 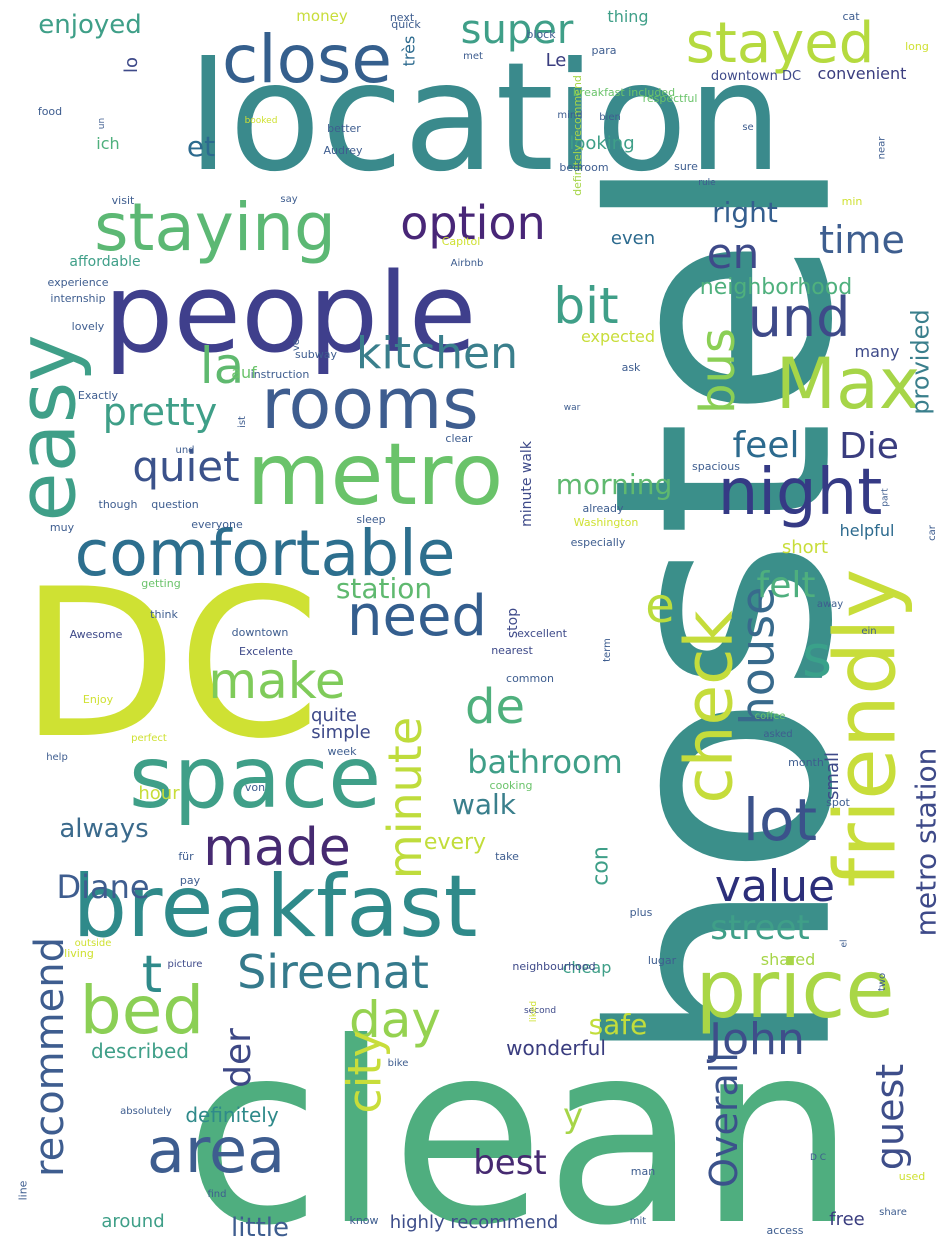 I want to click on word-price: price, so click(x=795, y=989).